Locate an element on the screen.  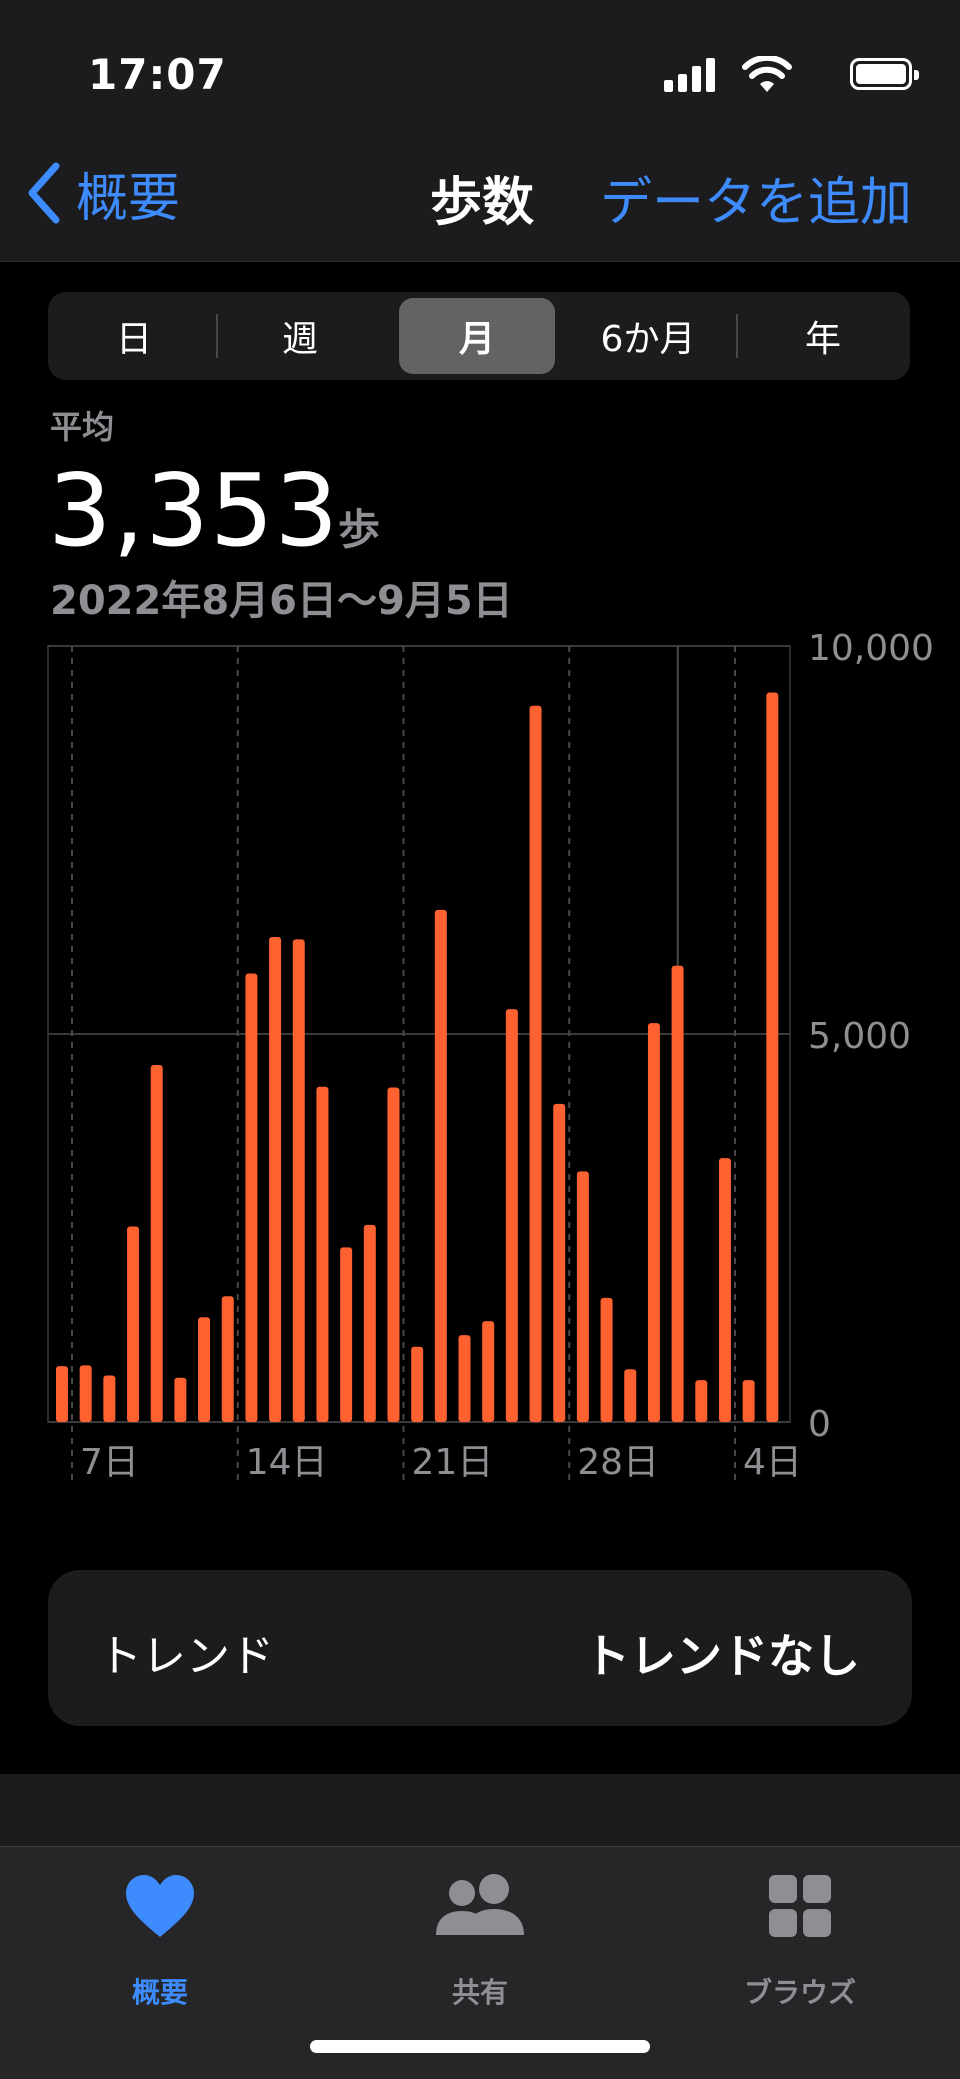
y-tick-label: 0 is located at coordinates (819, 1424).